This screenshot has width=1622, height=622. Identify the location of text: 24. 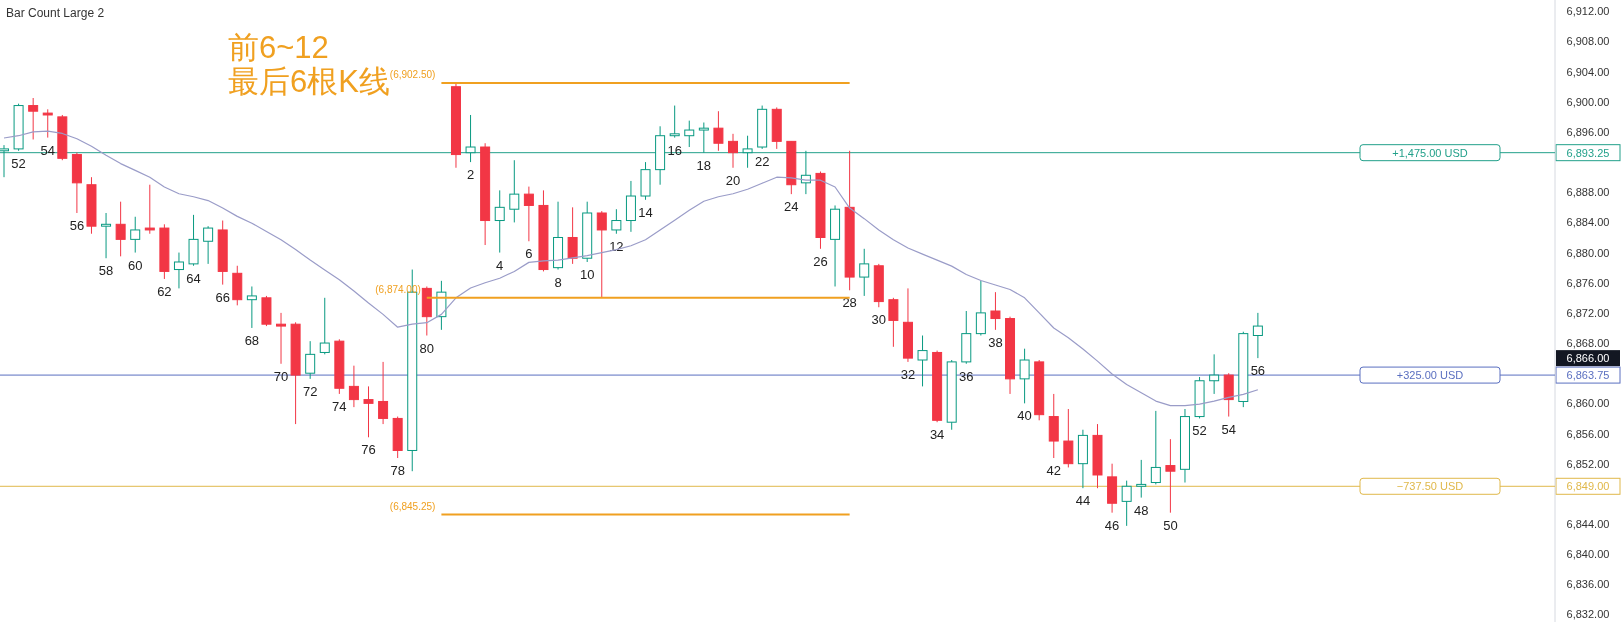
(791, 207).